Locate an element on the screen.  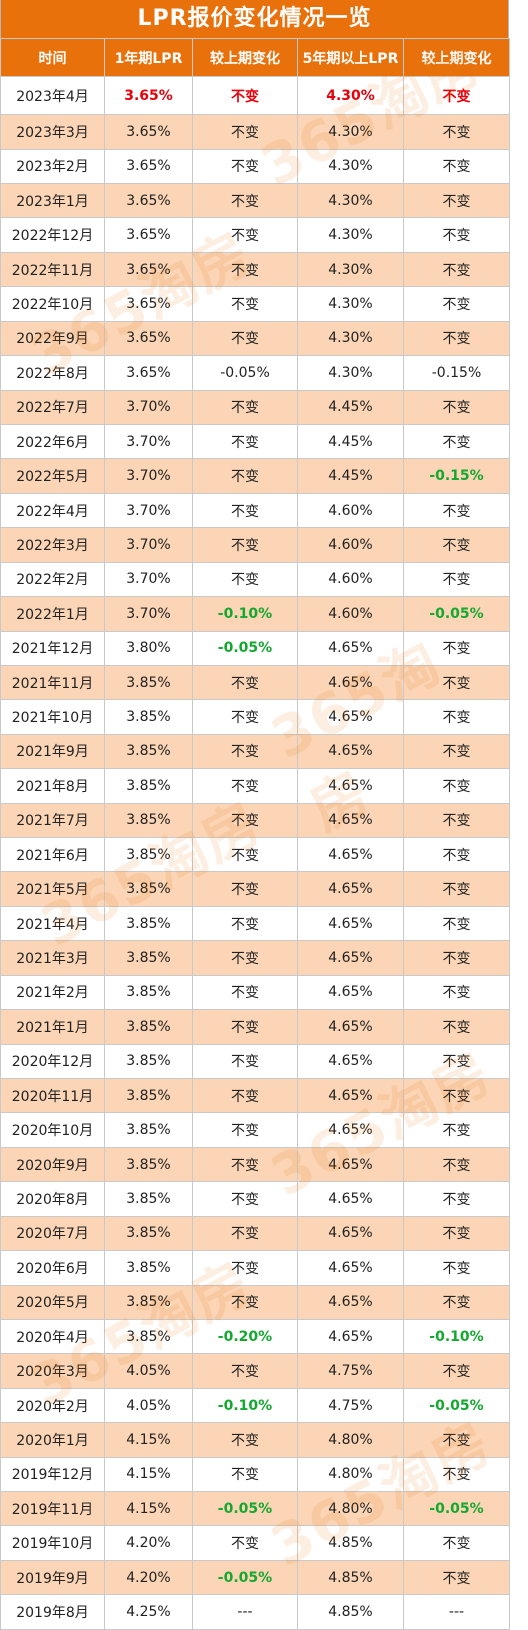
cell-time: 2021年11月 is located at coordinates (52, 682).